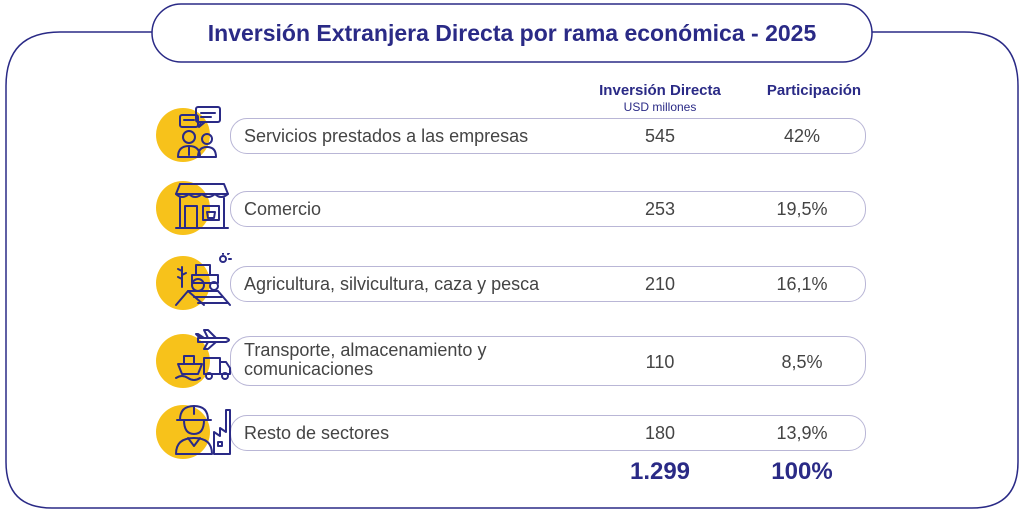  I want to click on sector-label: Servicios prestados a las empresas, so click(386, 135).